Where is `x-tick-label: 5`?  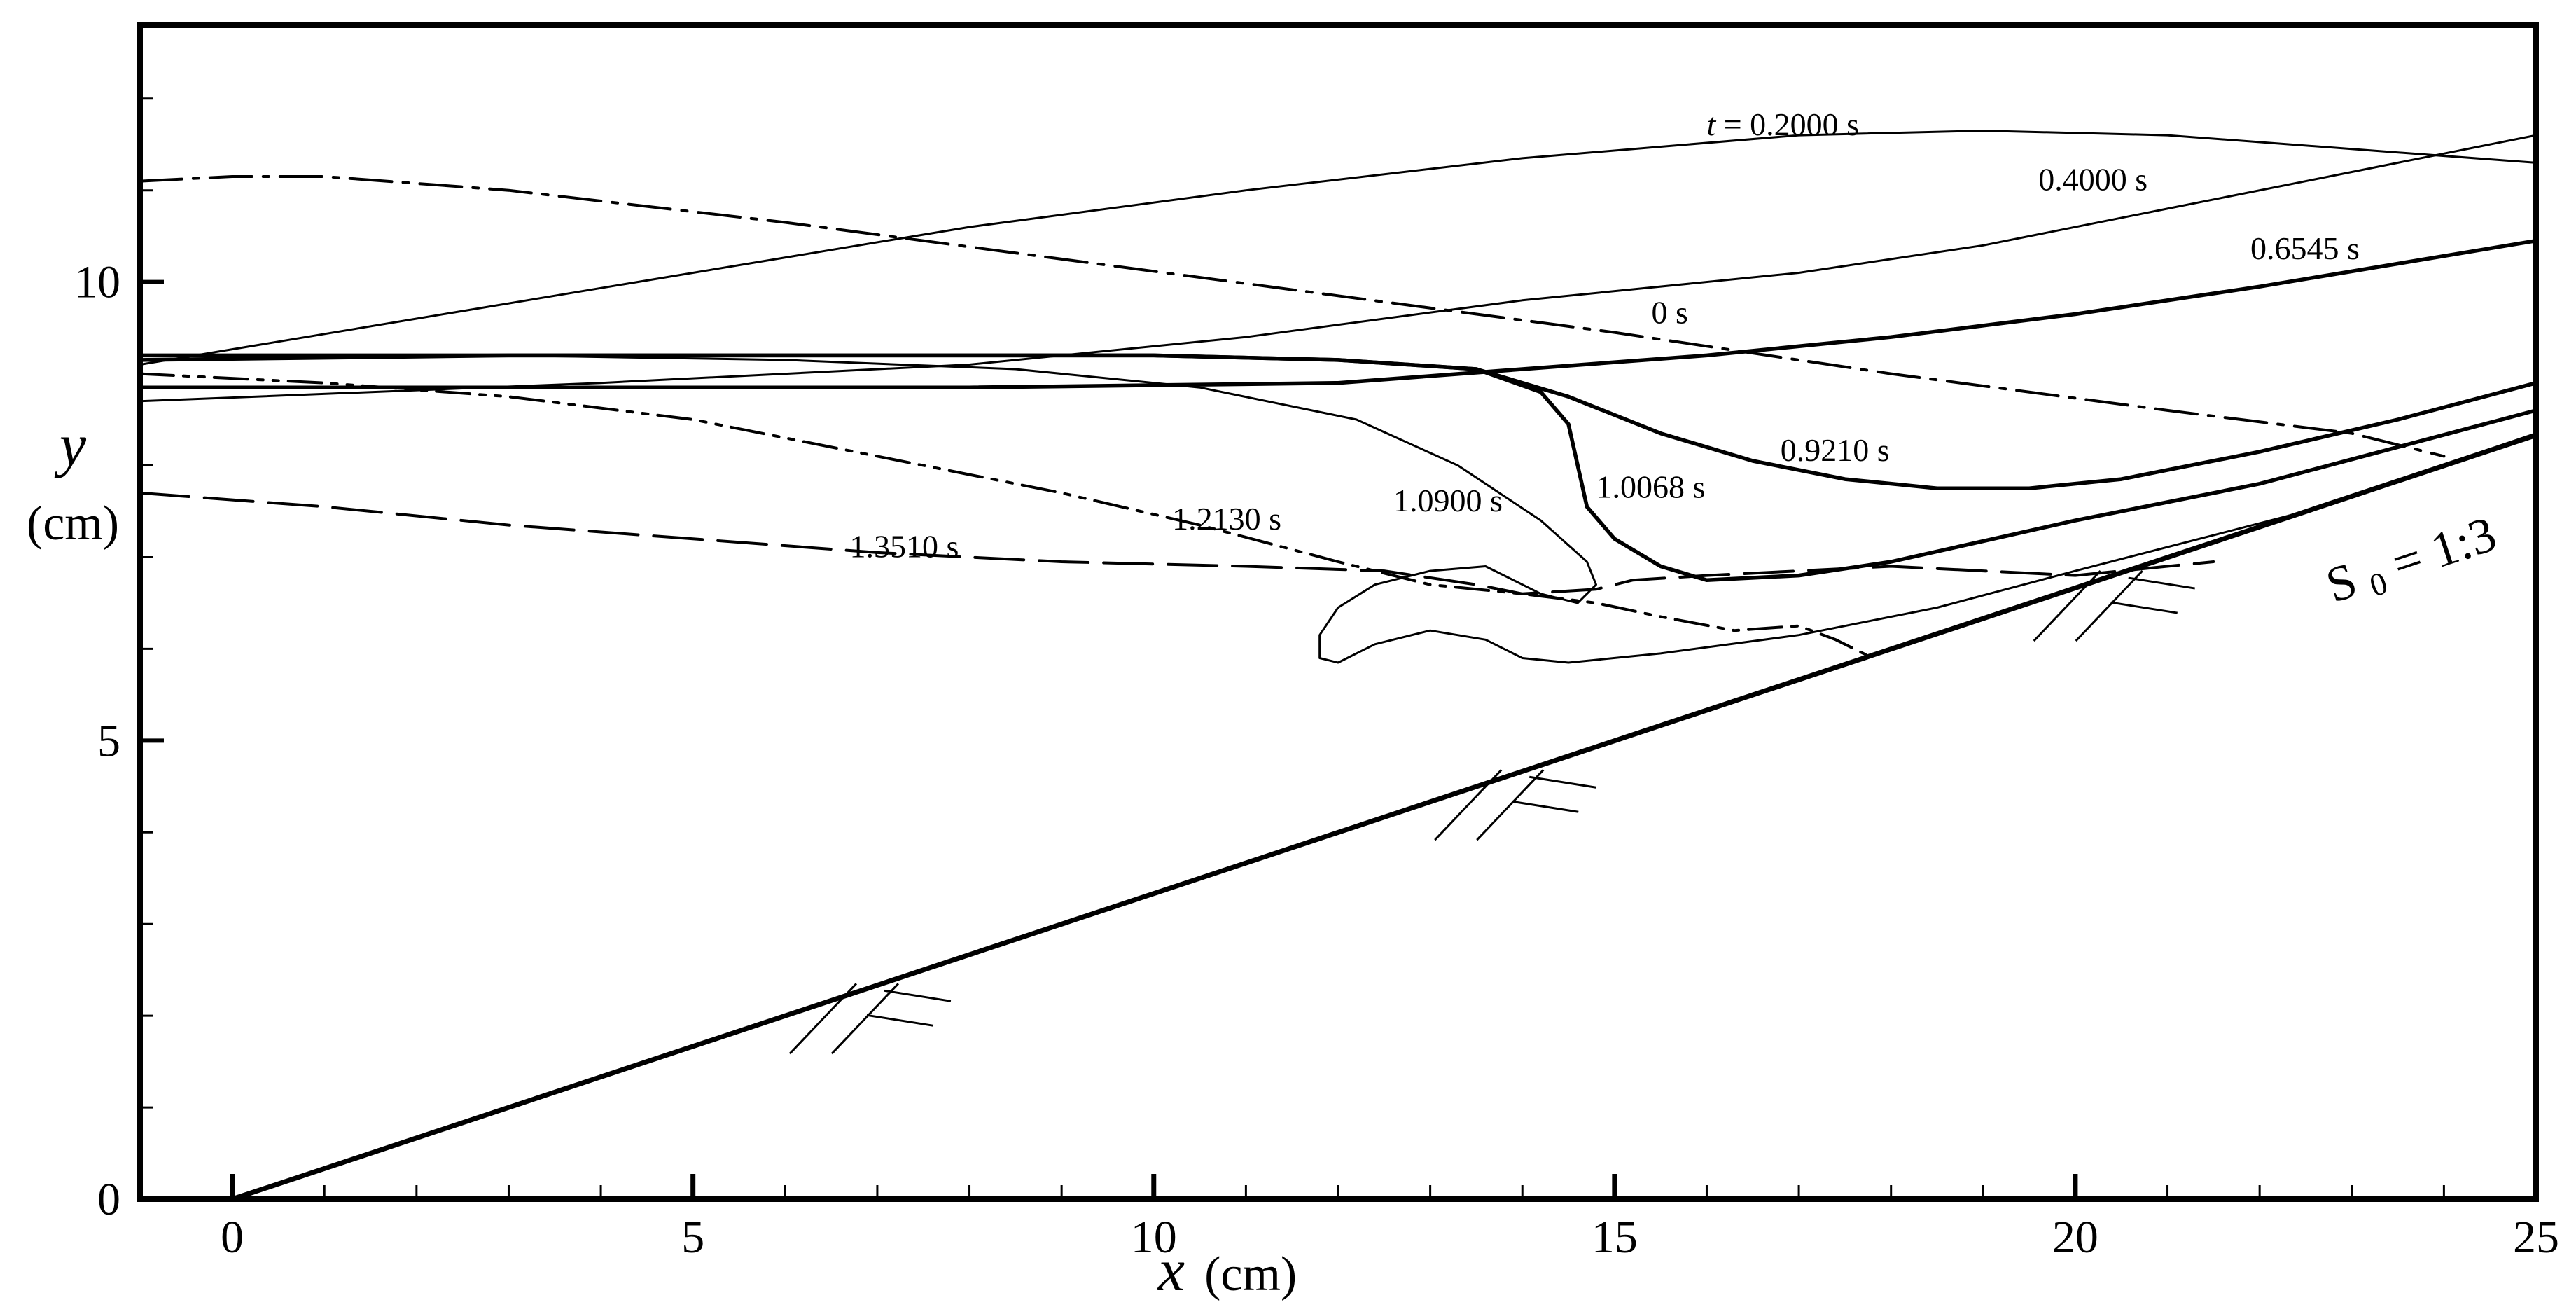
x-tick-label: 5 is located at coordinates (692, 1237).